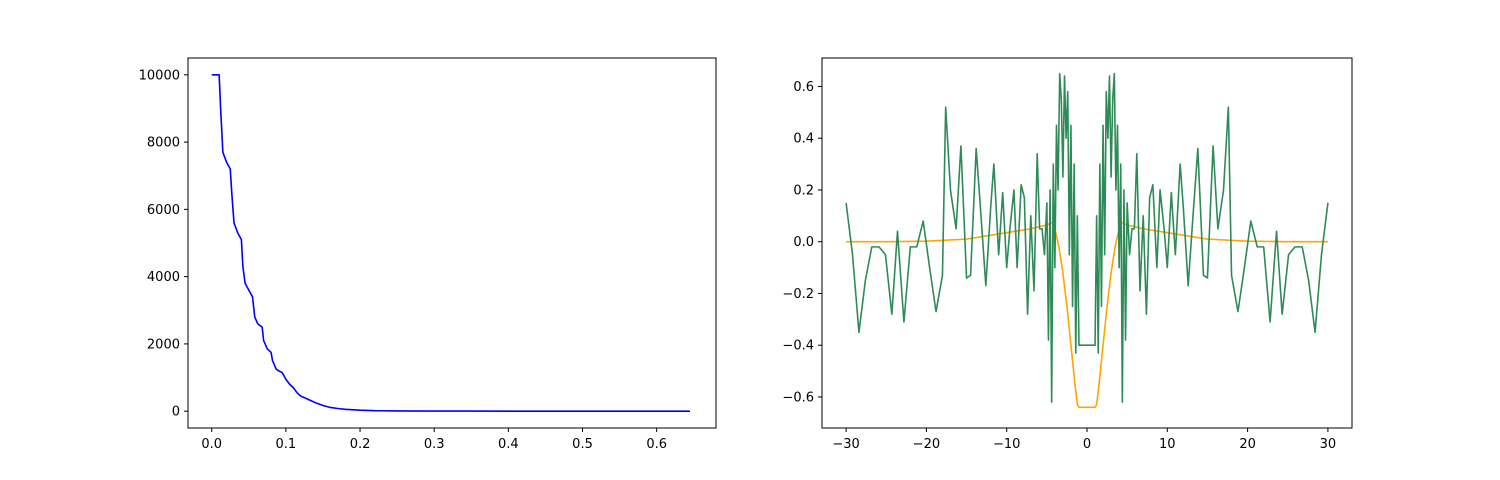  I want to click on x-tick-label: −30, so click(845, 444).